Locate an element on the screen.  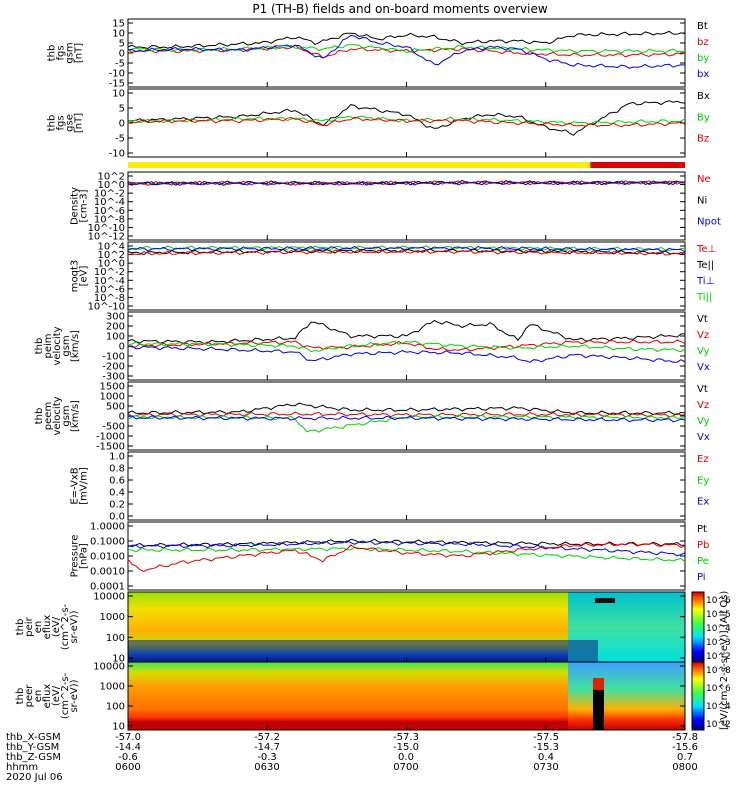
legend-entry: Bt is located at coordinates (702, 26).